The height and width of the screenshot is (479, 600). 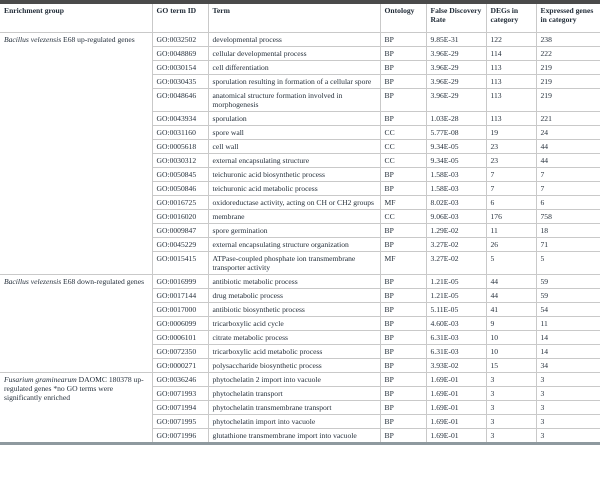 What do you see at coordinates (293, 67) in the screenshot?
I see `term-cell: cell differentiation` at bounding box center [293, 67].